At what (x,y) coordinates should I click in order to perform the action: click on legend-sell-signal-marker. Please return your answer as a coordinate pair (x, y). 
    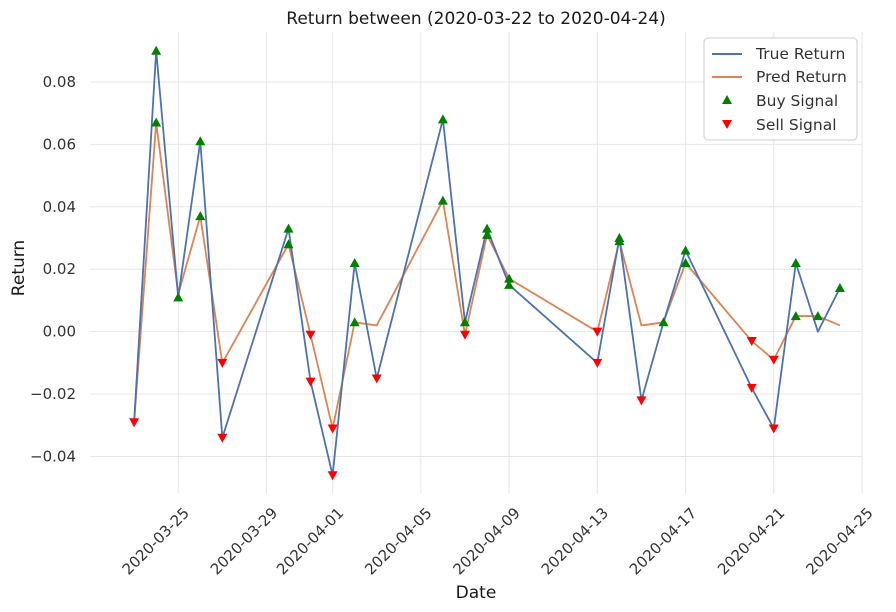
    Looking at the image, I should click on (727, 124).